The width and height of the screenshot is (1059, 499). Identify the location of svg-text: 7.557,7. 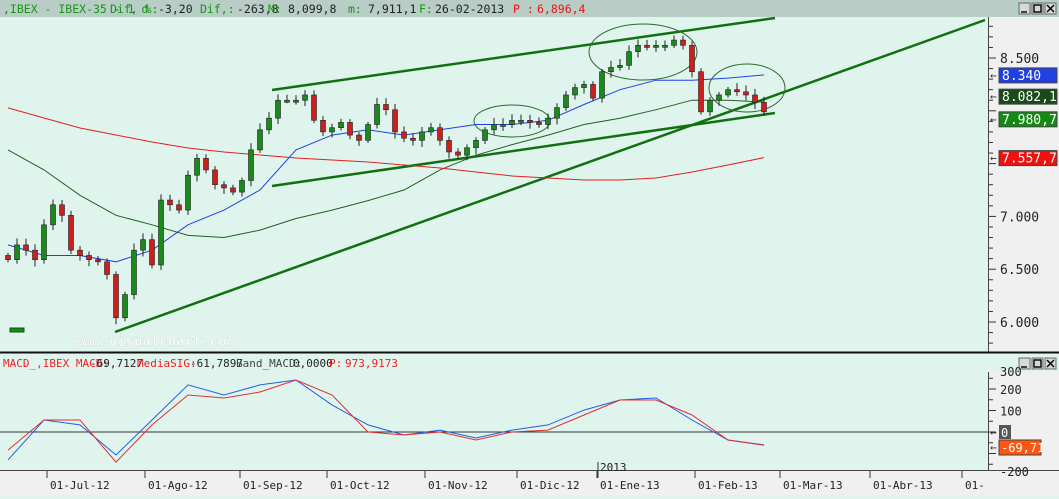
(1029, 159).